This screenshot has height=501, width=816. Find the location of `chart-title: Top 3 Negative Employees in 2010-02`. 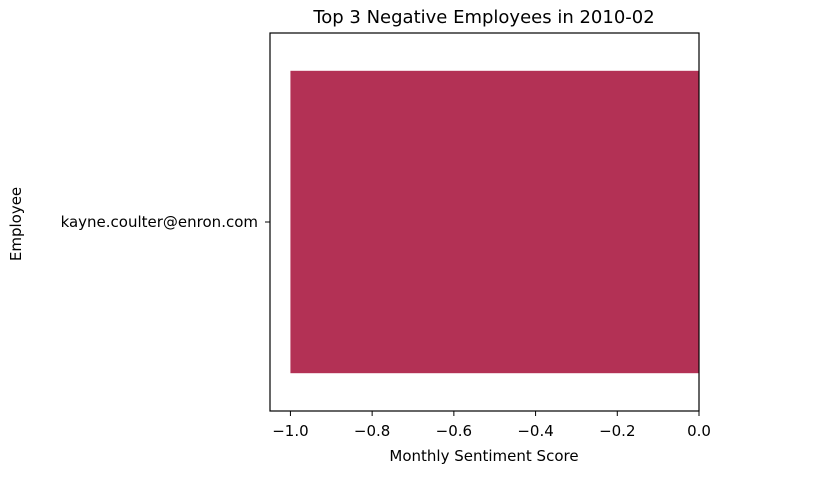

chart-title: Top 3 Negative Employees in 2010-02 is located at coordinates (483, 17).